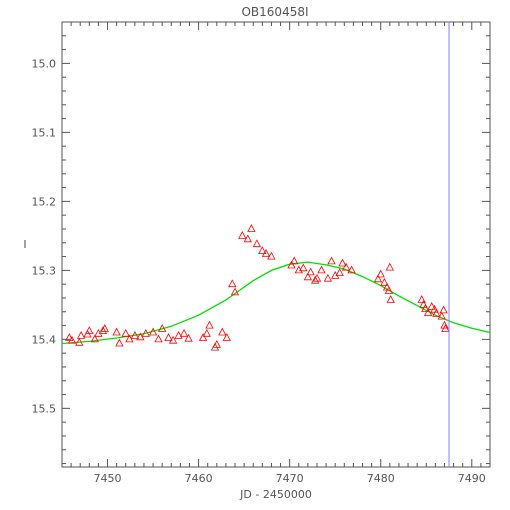 The width and height of the screenshot is (510, 510). I want to click on y-tick-label: 15.2, so click(44, 201).